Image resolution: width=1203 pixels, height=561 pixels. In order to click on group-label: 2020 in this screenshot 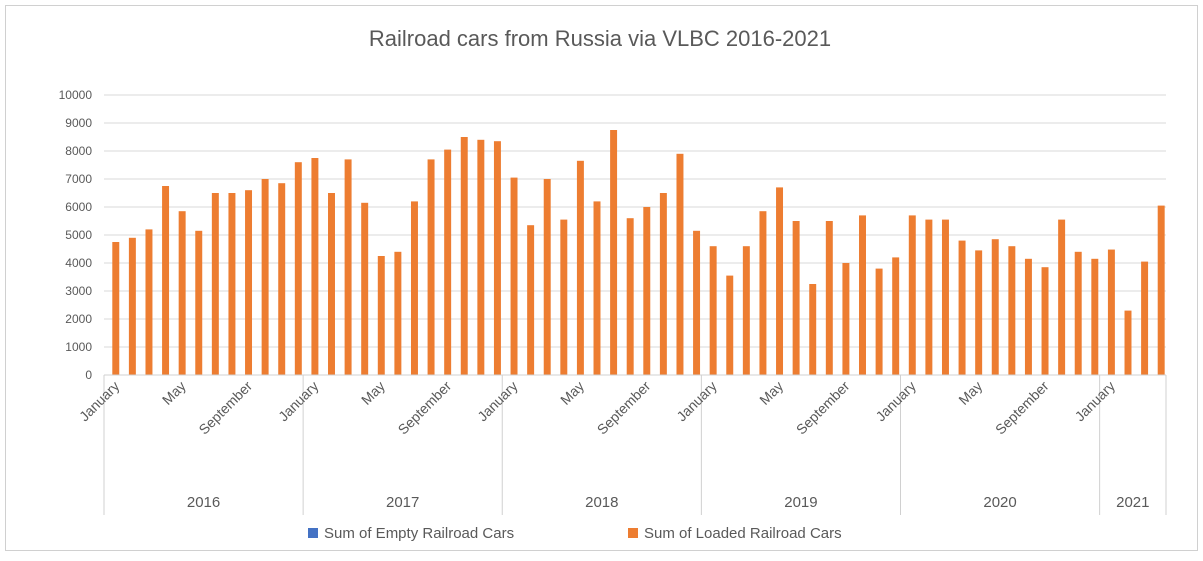, I will do `click(999, 502)`.